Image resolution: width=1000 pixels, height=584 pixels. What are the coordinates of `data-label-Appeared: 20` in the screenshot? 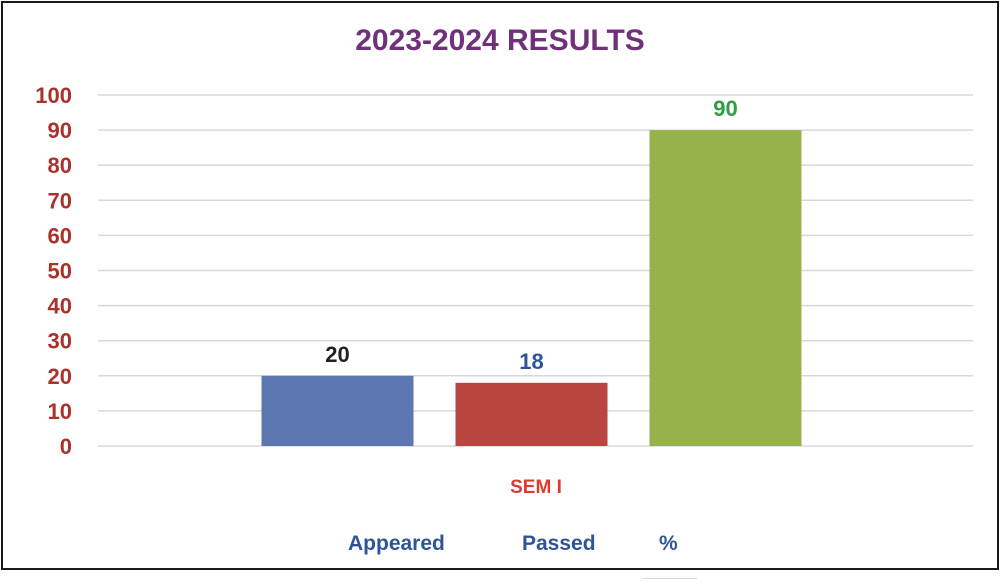 It's located at (337, 354).